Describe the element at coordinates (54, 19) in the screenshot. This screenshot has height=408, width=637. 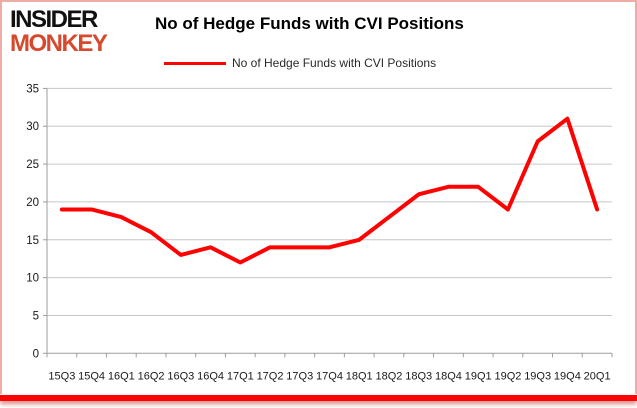
I see `logo-line-insider: INSIDER` at that location.